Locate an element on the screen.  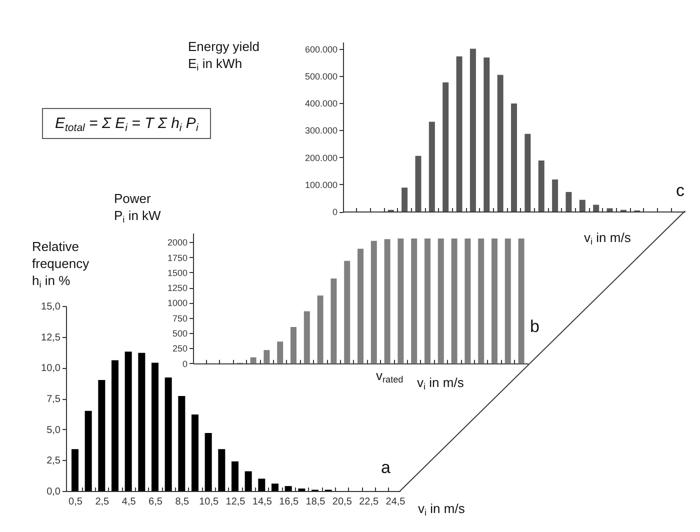
y-tick-label: 100.000 is located at coordinates (321, 184).